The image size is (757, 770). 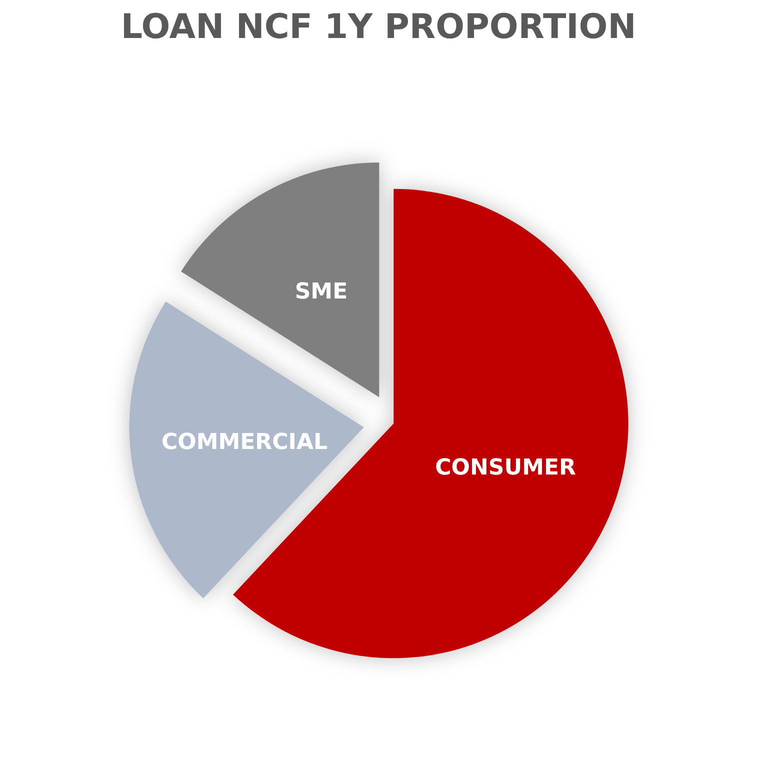 What do you see at coordinates (321, 291) in the screenshot?
I see `slice-label: SME` at bounding box center [321, 291].